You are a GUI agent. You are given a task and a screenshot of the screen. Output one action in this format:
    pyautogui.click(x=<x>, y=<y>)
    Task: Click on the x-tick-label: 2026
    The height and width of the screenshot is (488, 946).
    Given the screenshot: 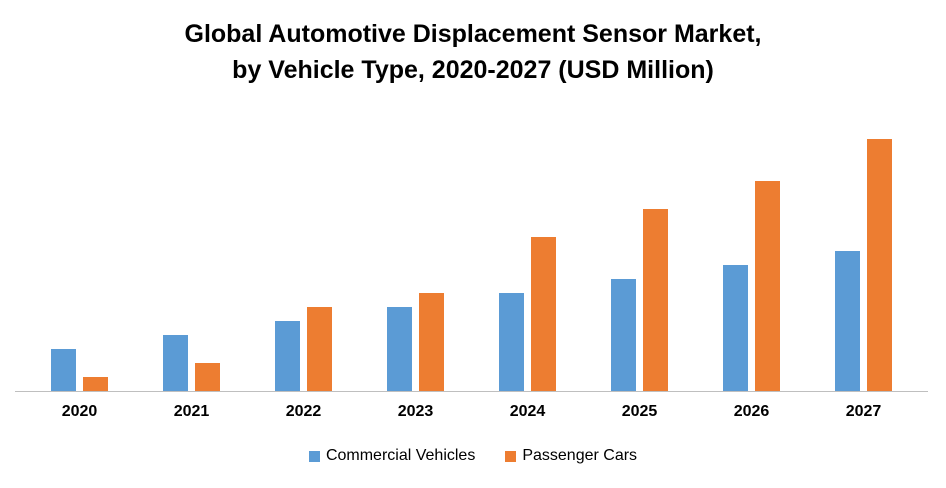 What is the action you would take?
    pyautogui.click(x=752, y=411)
    